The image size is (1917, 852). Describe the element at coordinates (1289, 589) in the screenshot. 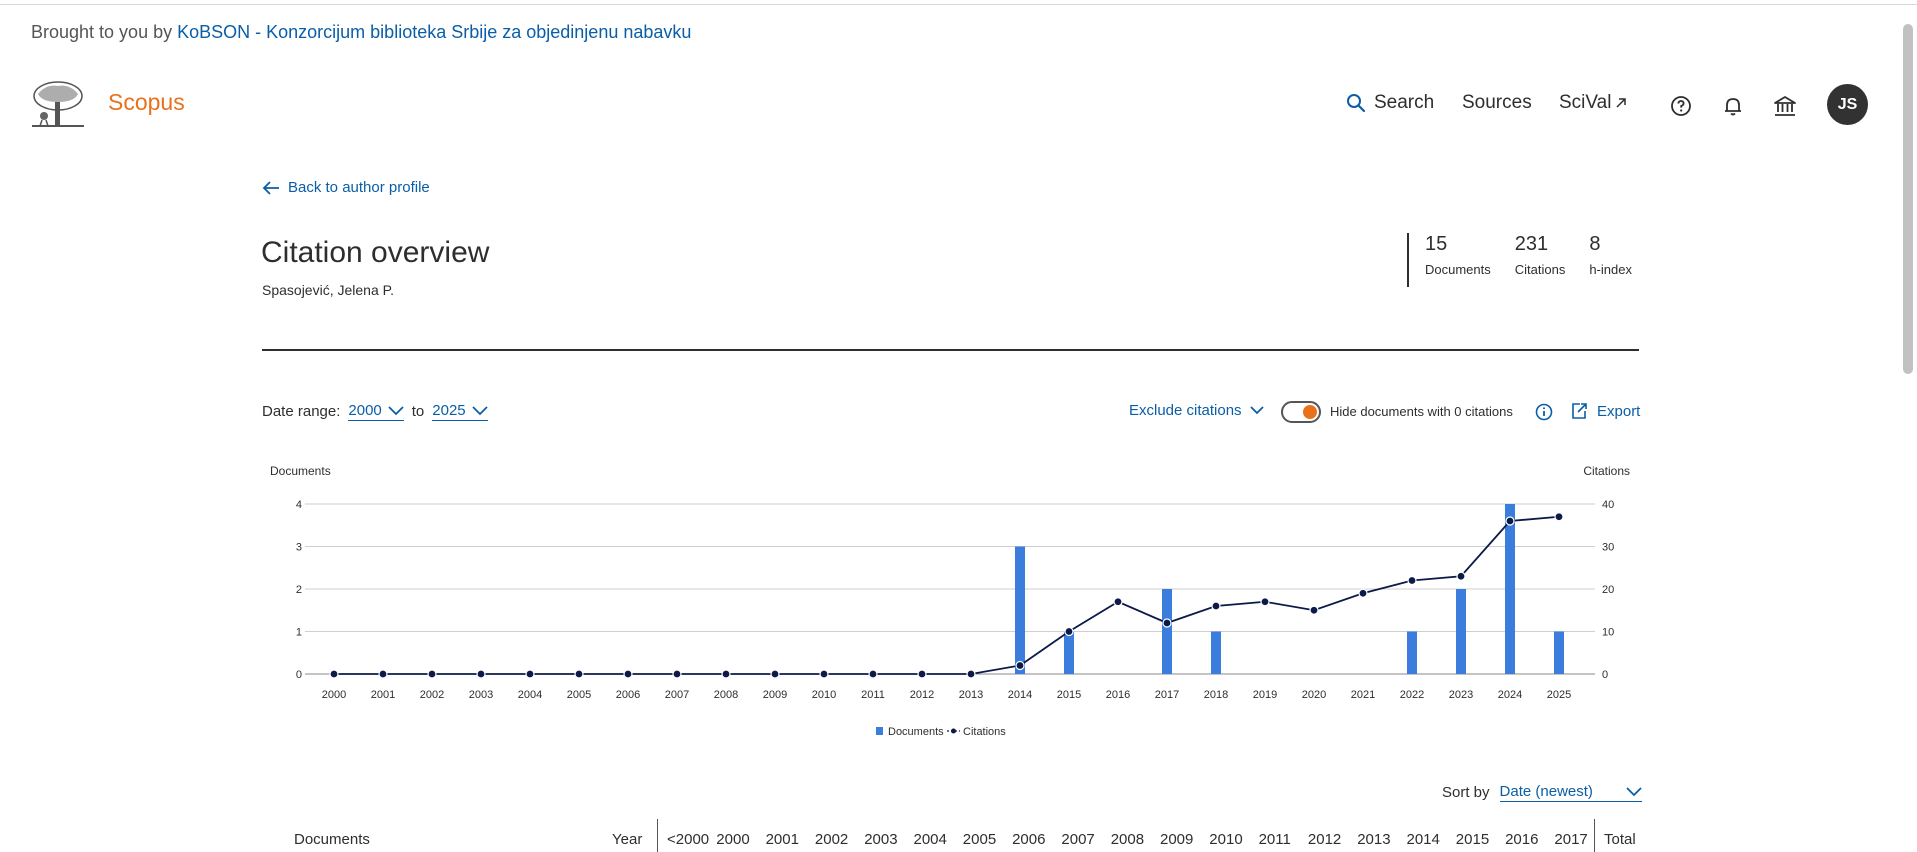

I see `chart-bars` at that location.